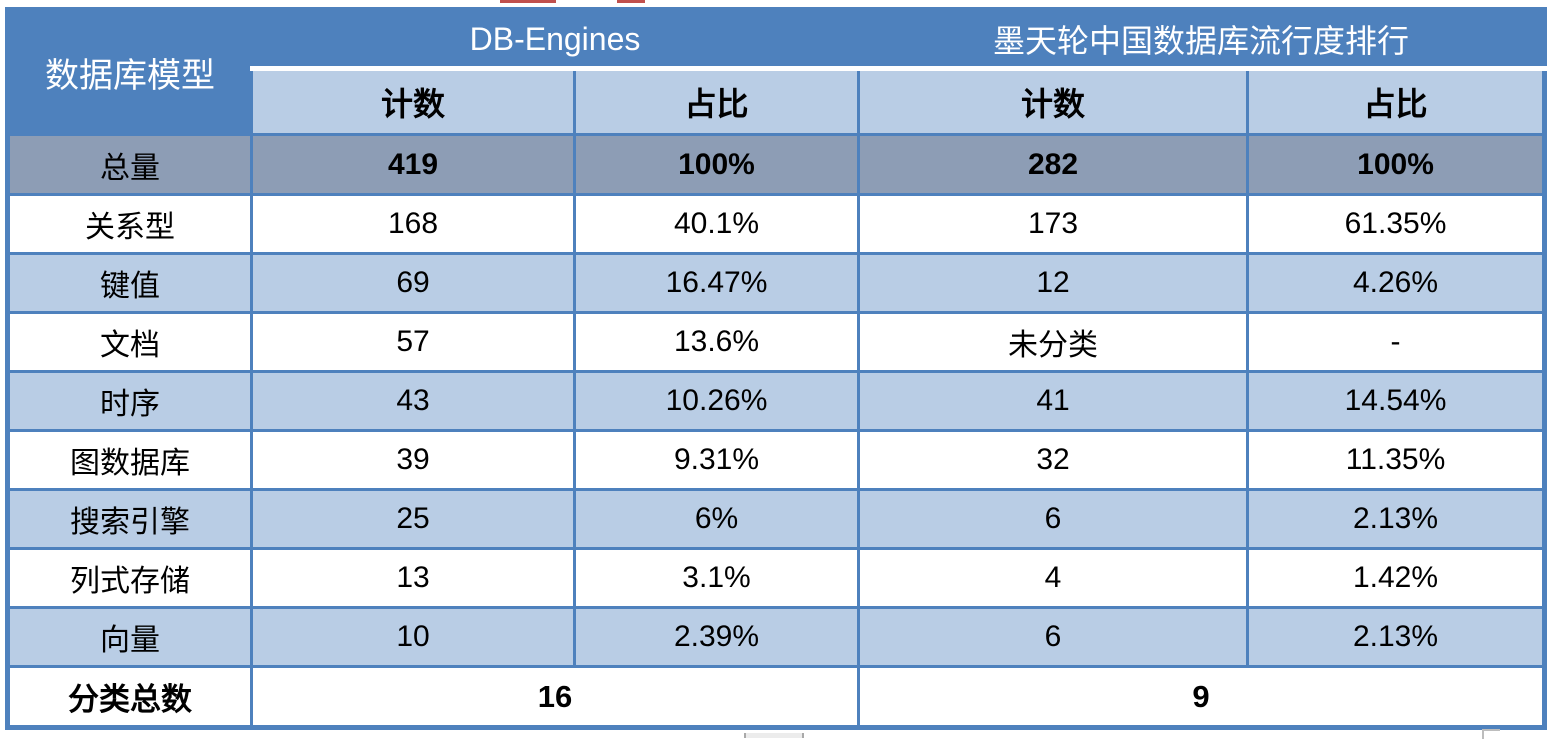  I want to click on table-row: 向量 10 2.39% 6 2.13%, so click(776, 637).